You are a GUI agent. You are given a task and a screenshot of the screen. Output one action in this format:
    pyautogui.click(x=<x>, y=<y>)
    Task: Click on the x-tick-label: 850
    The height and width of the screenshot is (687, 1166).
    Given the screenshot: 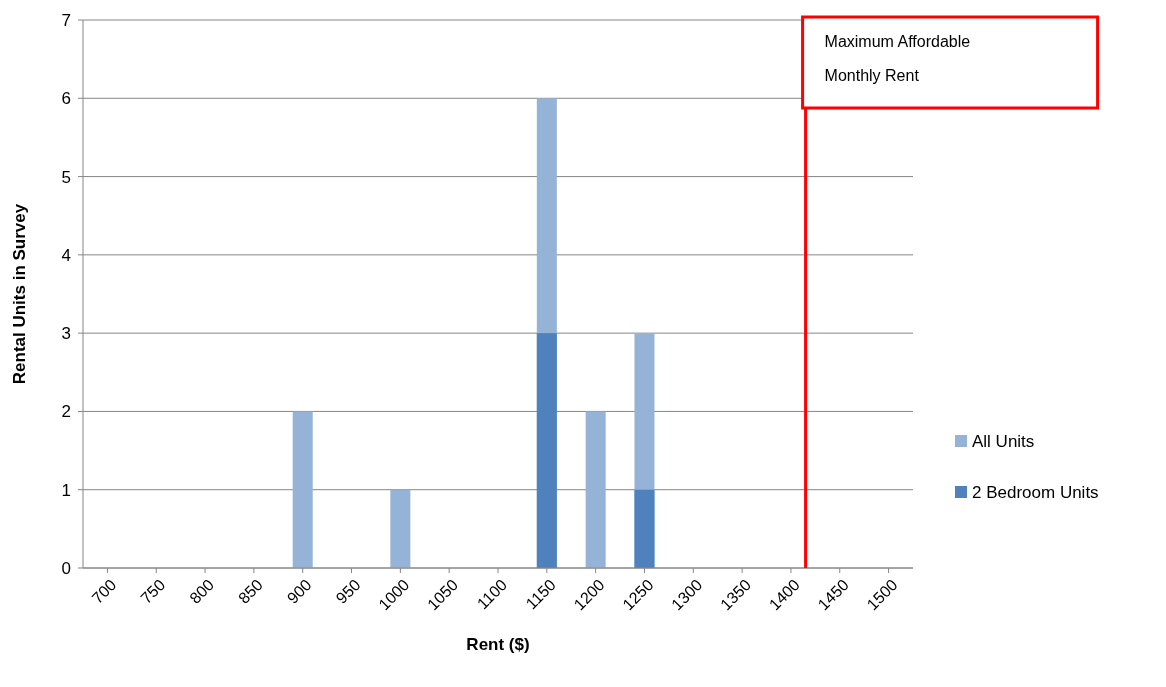 What is the action you would take?
    pyautogui.click(x=251, y=591)
    